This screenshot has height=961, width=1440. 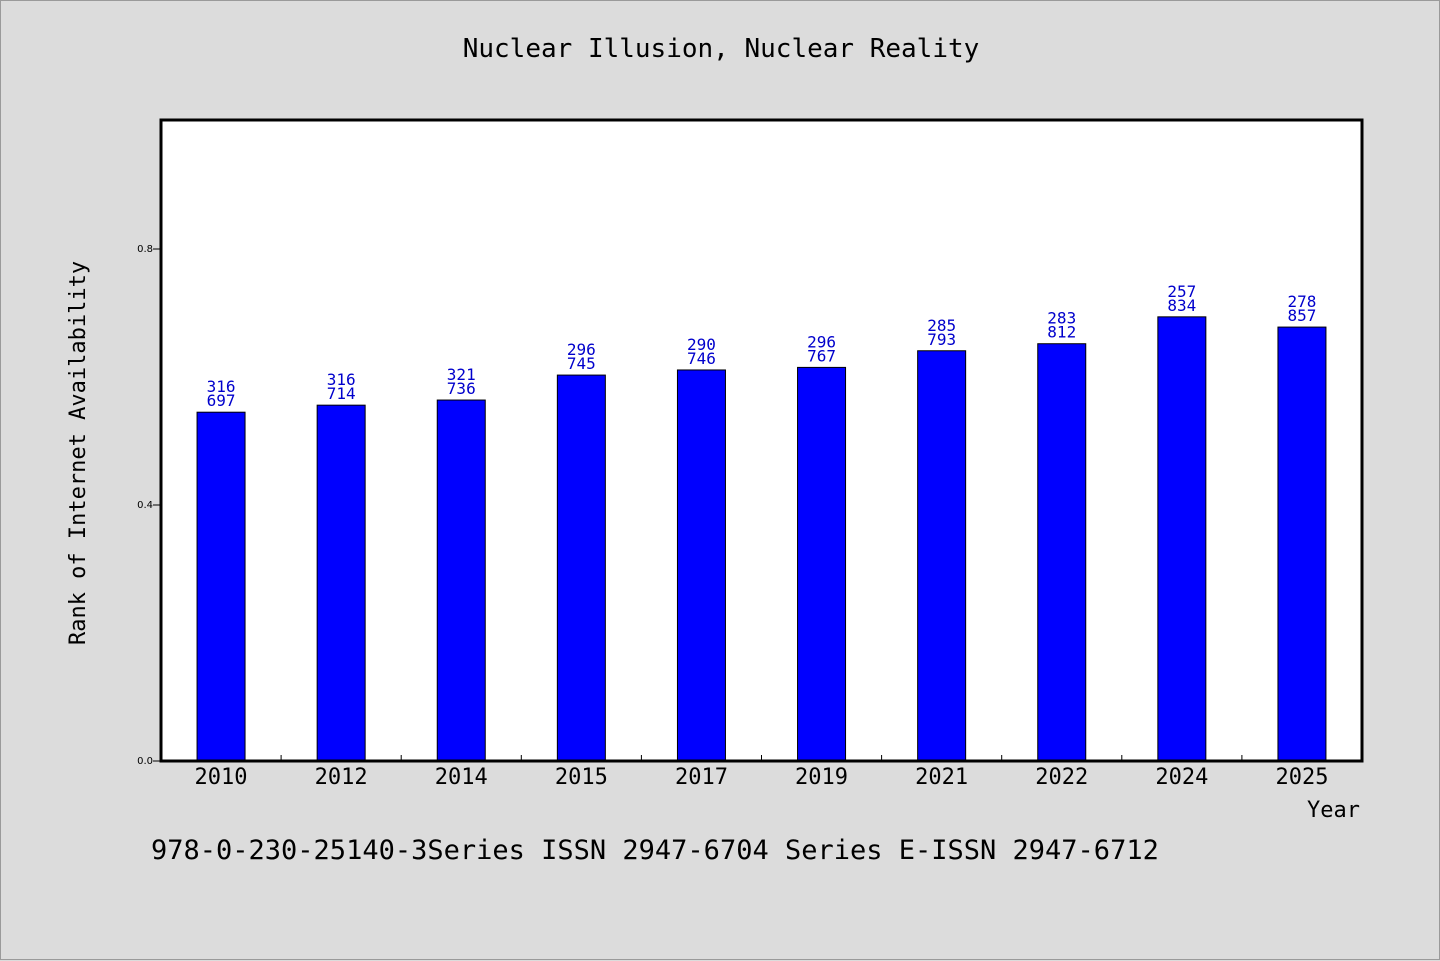 What do you see at coordinates (1062, 552) in the screenshot?
I see `bar-2022` at bounding box center [1062, 552].